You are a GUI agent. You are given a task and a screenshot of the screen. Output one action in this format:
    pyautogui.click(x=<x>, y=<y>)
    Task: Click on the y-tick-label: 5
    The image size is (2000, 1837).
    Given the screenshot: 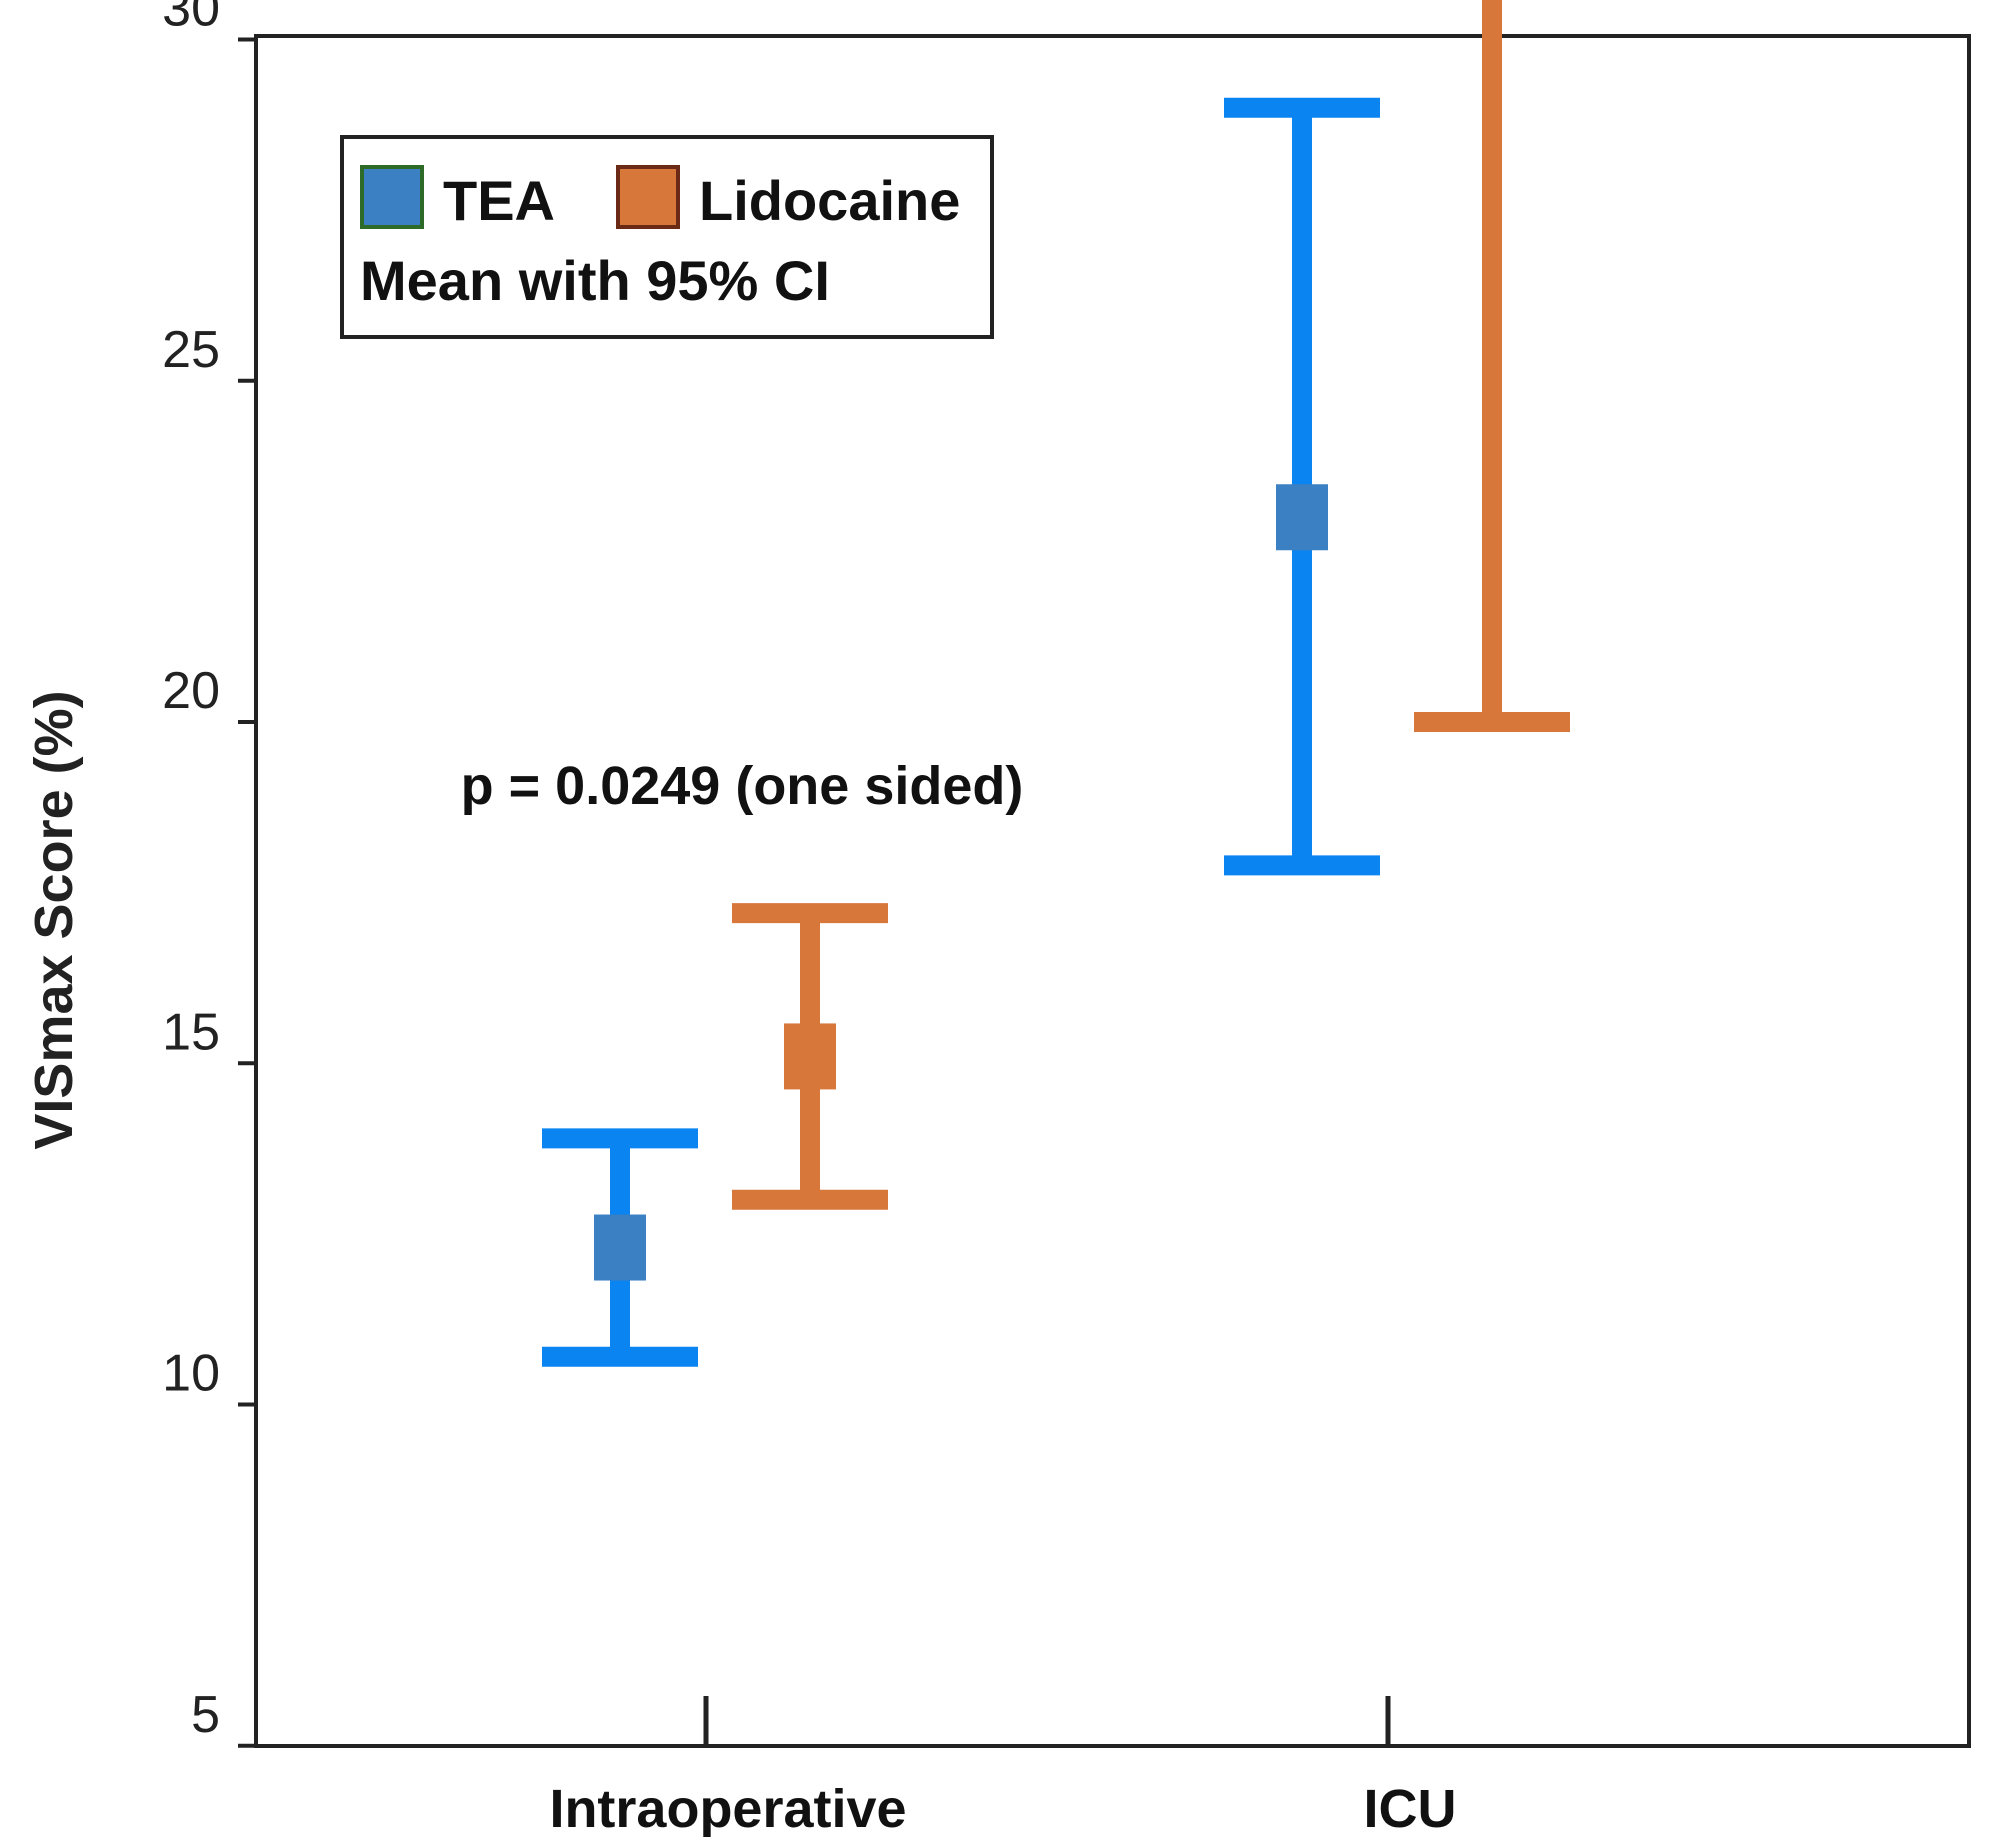 What is the action you would take?
    pyautogui.click(x=205, y=1715)
    